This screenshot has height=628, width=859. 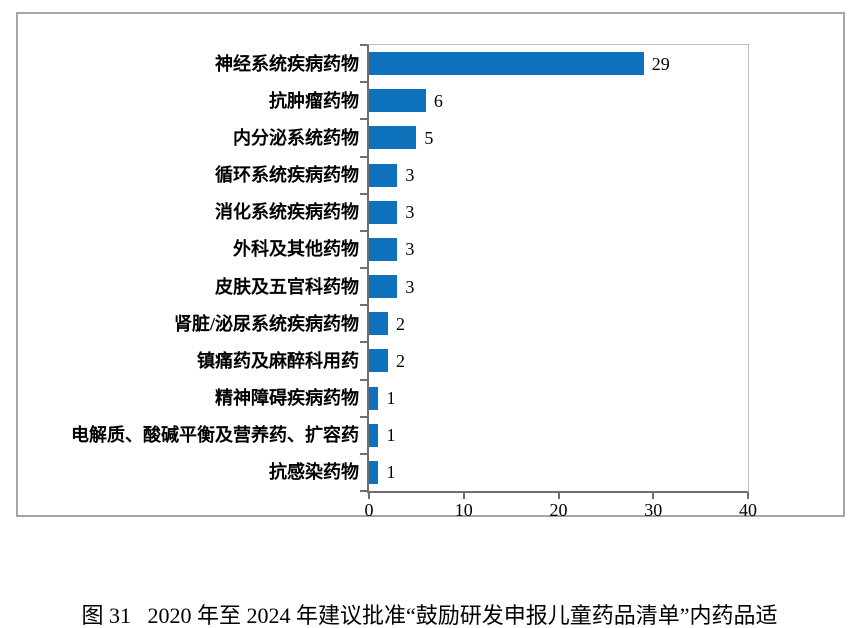 What do you see at coordinates (748, 510) in the screenshot?
I see `x-tick-label: 40` at bounding box center [748, 510].